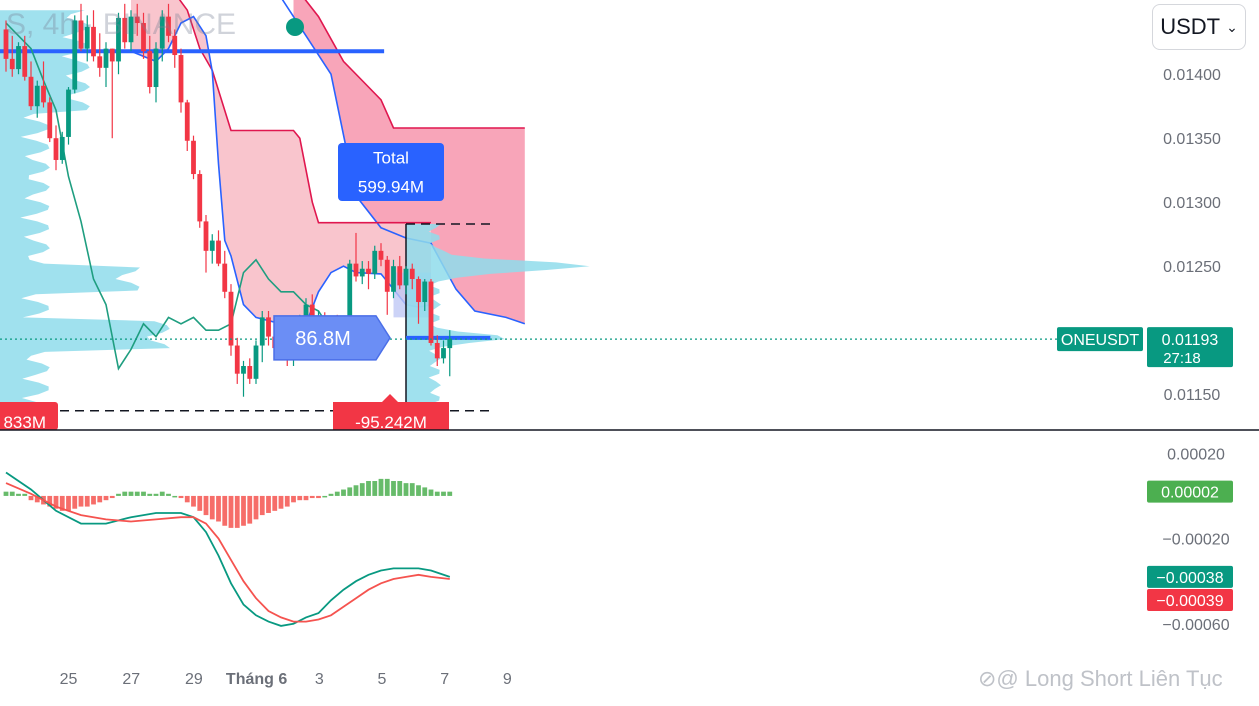 This screenshot has width=1259, height=706. I want to click on macd-value-tag: 0.00002, so click(1190, 491).